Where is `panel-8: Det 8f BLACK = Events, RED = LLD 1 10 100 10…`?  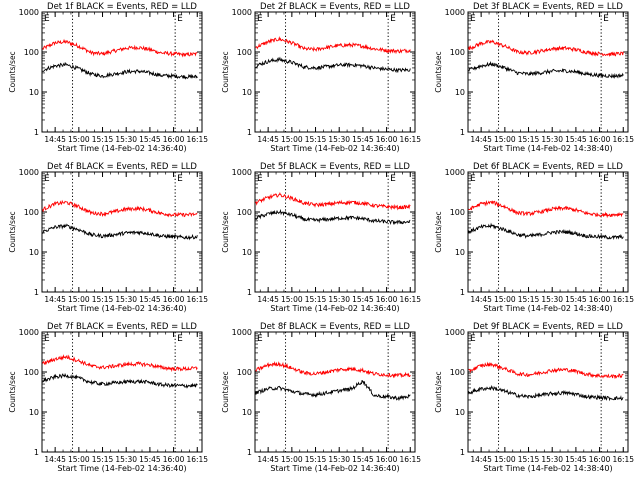
panel-8: Det 8f BLACK = Events, RED = LLD 1 10 100 10… is located at coordinates (321, 397).